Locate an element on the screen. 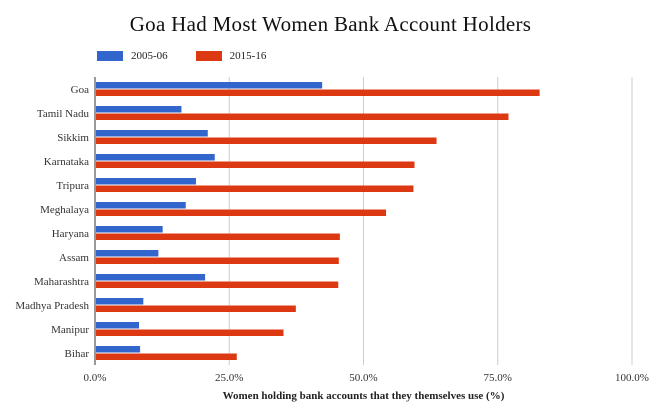 This screenshot has height=405, width=661. category-label-goa: Goa is located at coordinates (80, 90).